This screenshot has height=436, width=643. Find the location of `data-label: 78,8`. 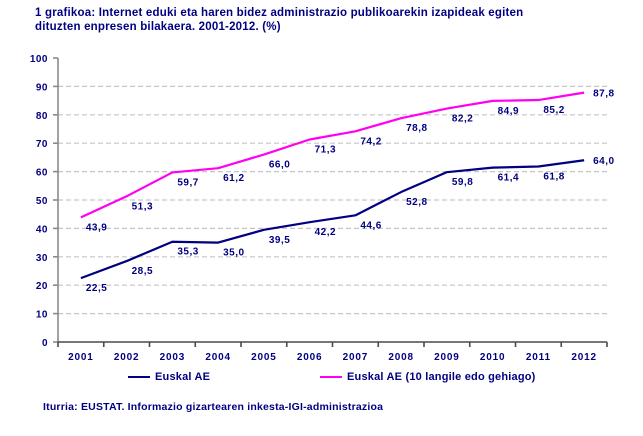

data-label: 78,8 is located at coordinates (416, 128).